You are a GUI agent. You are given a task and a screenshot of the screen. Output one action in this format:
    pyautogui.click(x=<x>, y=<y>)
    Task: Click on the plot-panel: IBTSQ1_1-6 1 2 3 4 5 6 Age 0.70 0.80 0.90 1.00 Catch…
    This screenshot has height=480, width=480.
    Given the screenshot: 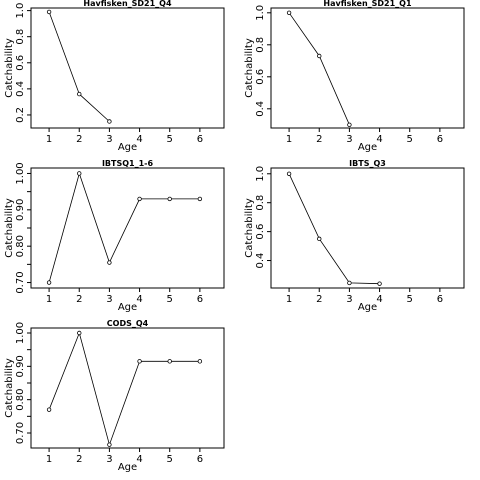 What is the action you would take?
    pyautogui.click(x=114, y=236)
    